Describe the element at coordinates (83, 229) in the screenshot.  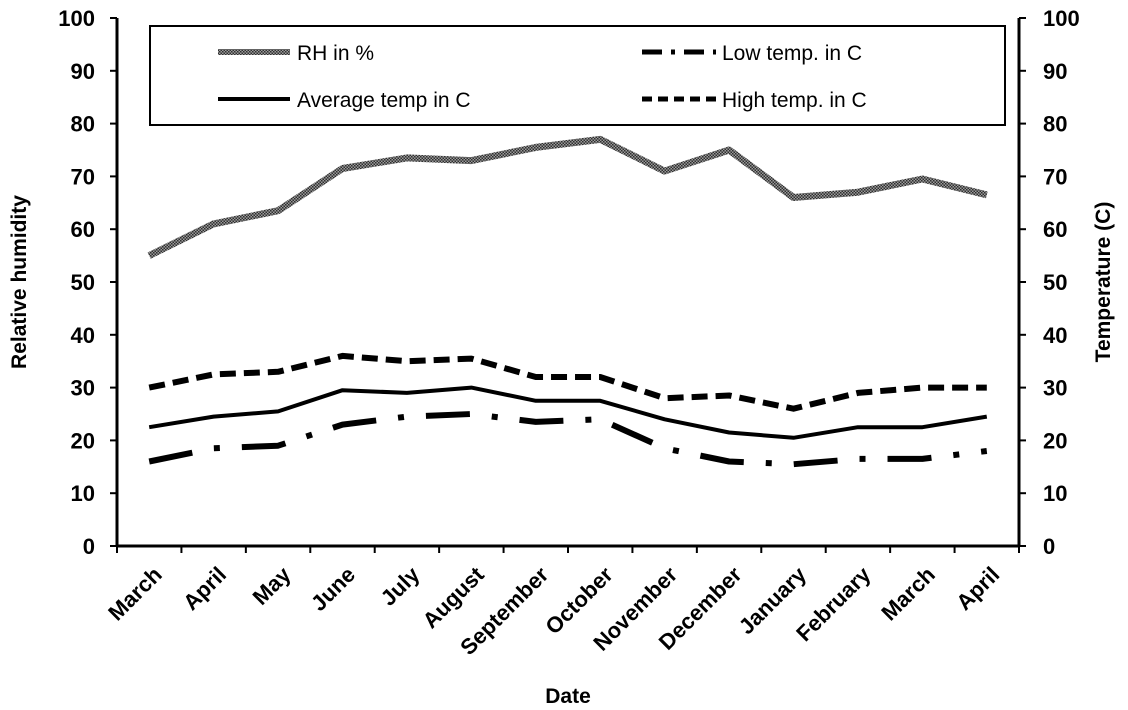
I see `y-tick-label-left: 60` at that location.